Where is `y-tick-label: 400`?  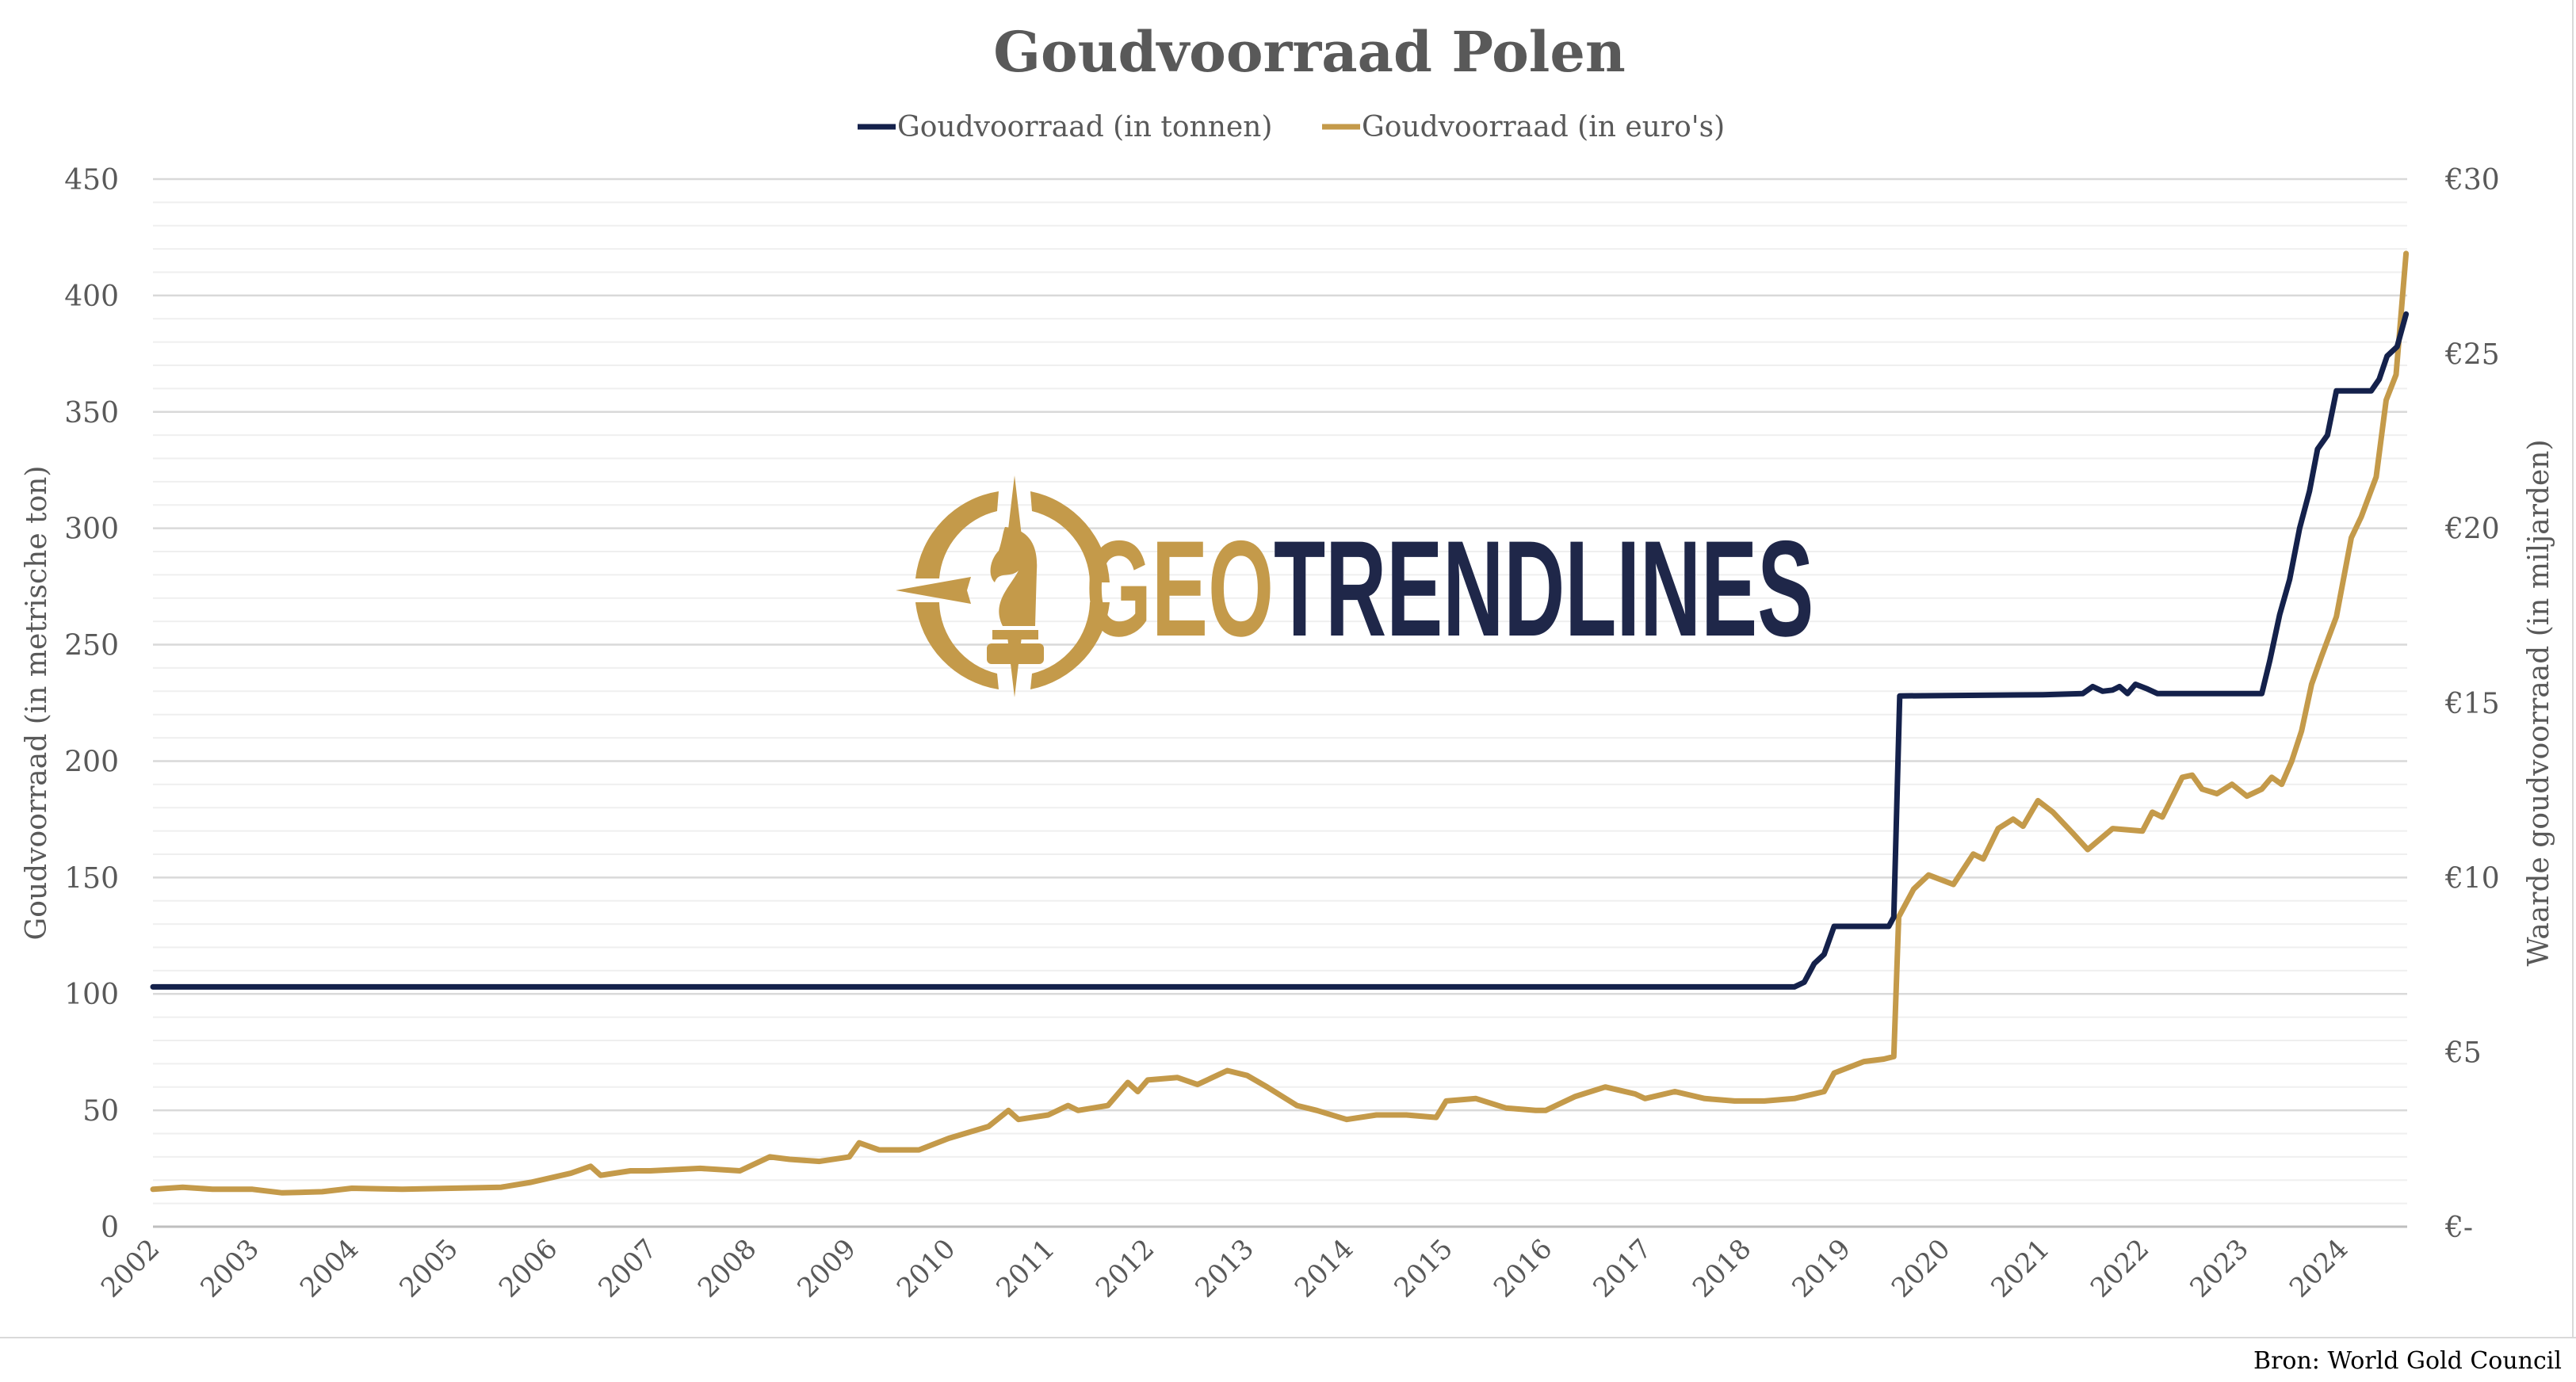
y-tick-label: 400 is located at coordinates (91, 297).